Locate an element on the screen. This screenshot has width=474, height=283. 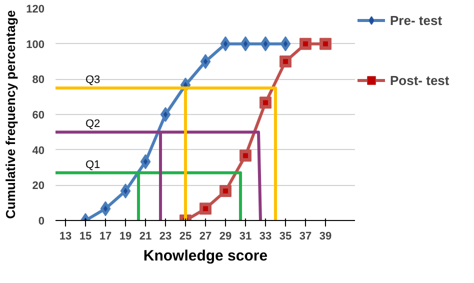
x-tick-label: 33 is located at coordinates (265, 236).